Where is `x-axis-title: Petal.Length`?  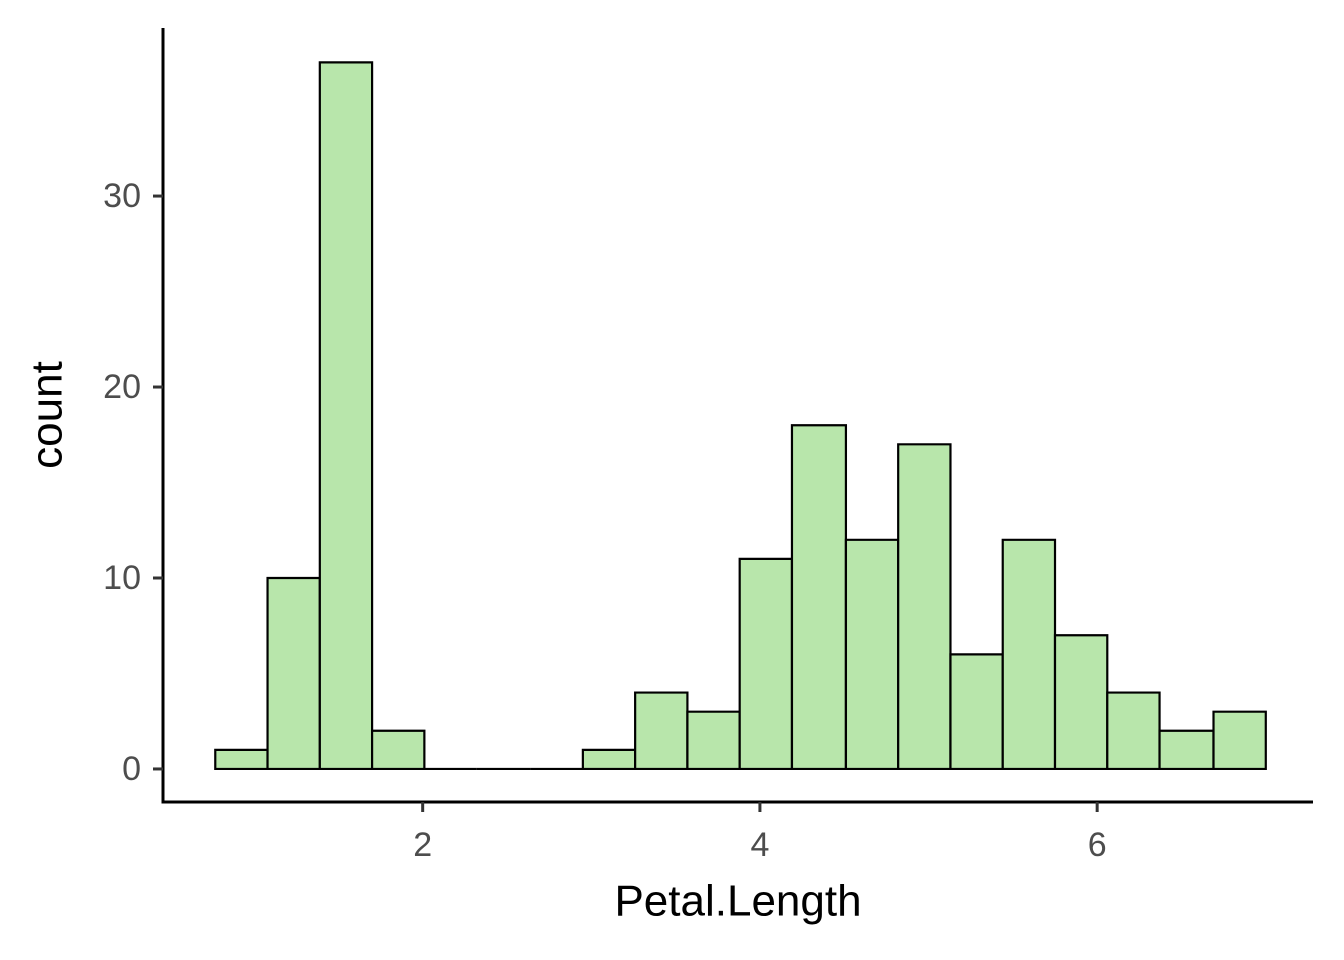
x-axis-title: Petal.Length is located at coordinates (737, 901).